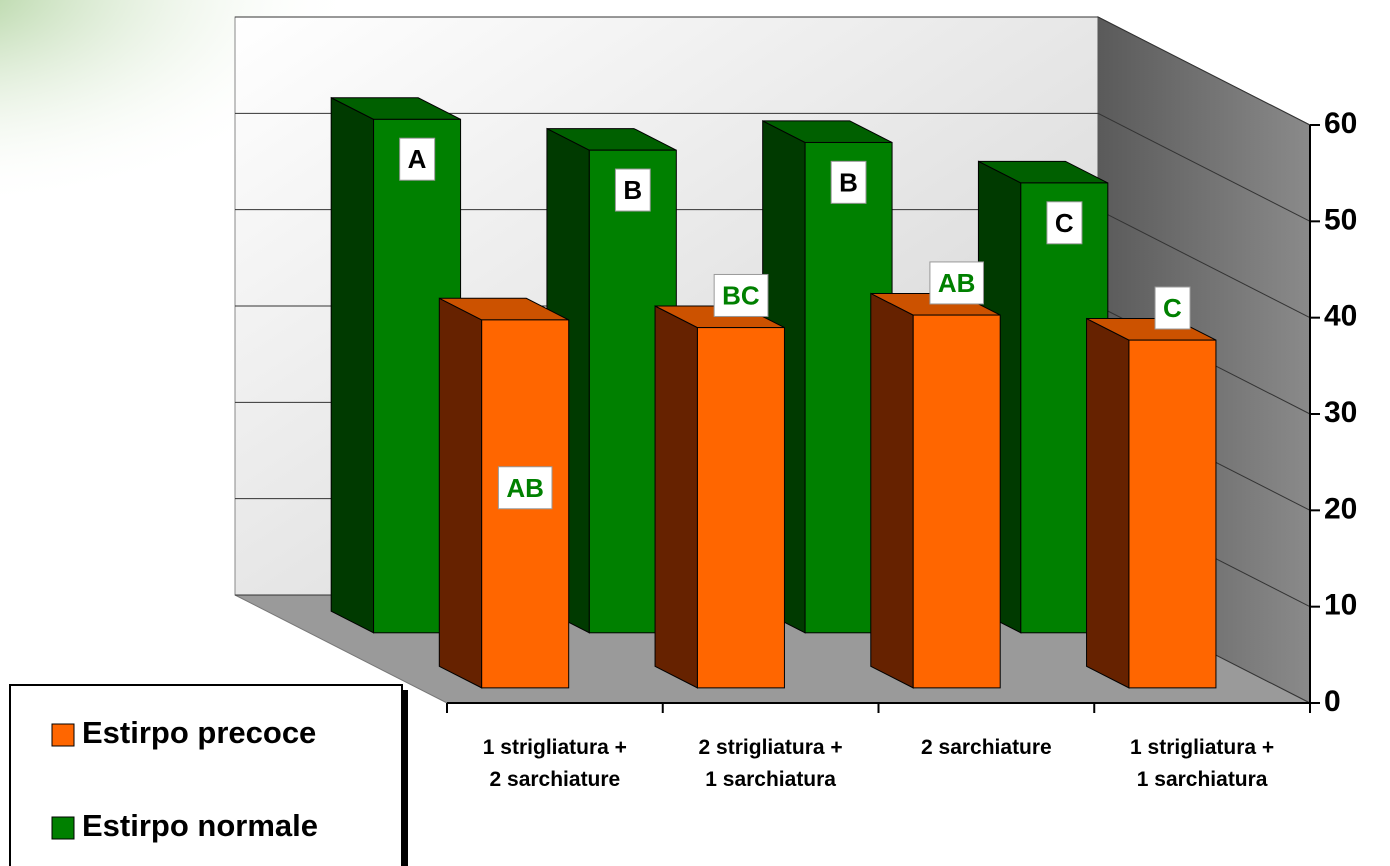 This screenshot has width=1390, height=866. Describe the element at coordinates (771, 763) in the screenshot. I see `x-tick-label: 2 strigliatura +1 sarchiatura` at that location.